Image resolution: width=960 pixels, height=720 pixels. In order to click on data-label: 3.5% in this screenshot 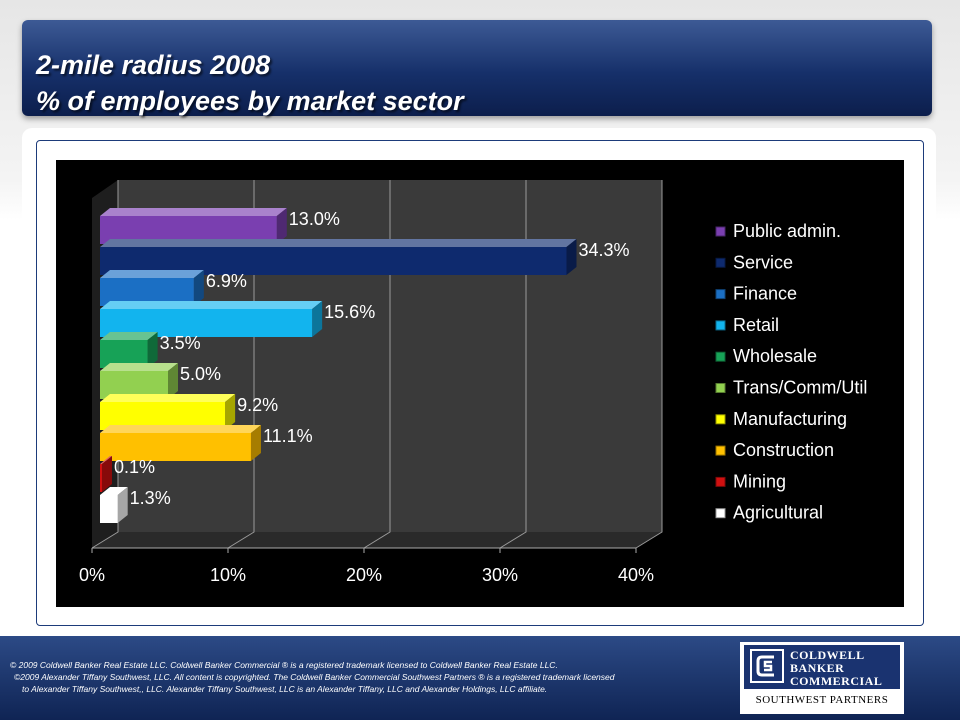, I will do `click(180, 343)`.